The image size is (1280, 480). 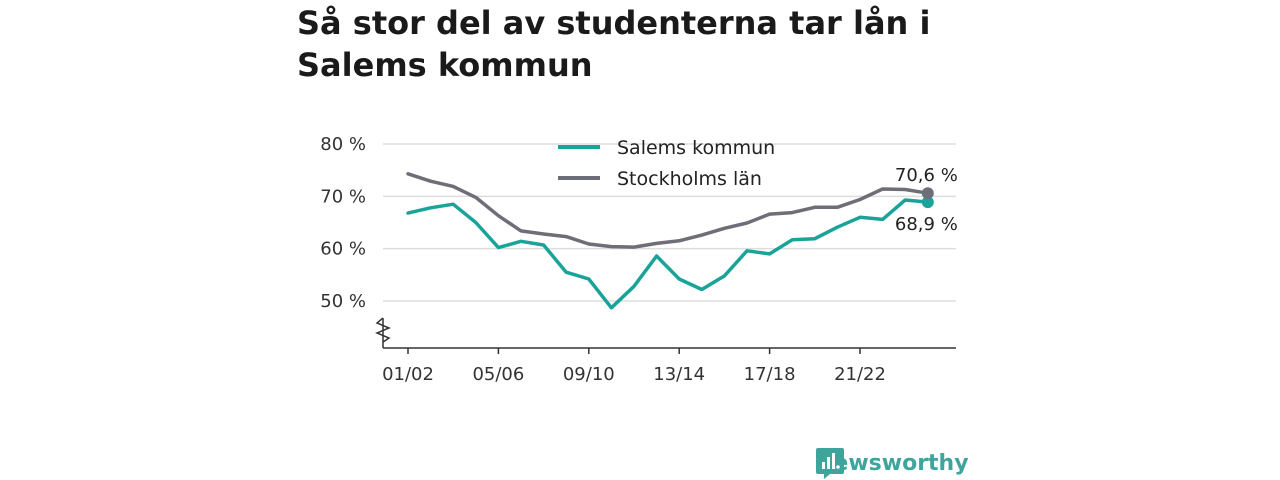 What do you see at coordinates (892, 463) in the screenshot?
I see `brand-logo: Newsworthy` at bounding box center [892, 463].